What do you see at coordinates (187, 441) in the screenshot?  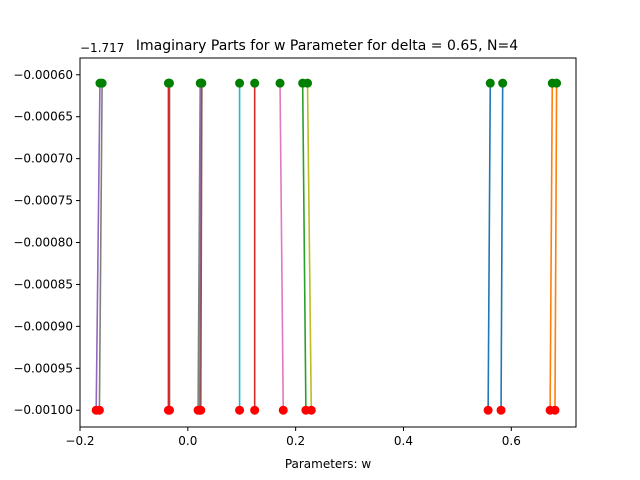 I see `x-tick-label: 0.0` at bounding box center [187, 441].